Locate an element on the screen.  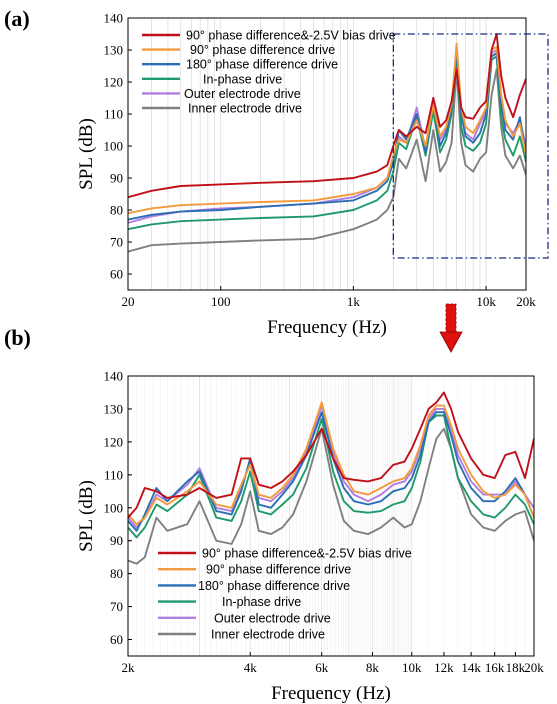
x-tick-label: 20 is located at coordinates (128, 301).